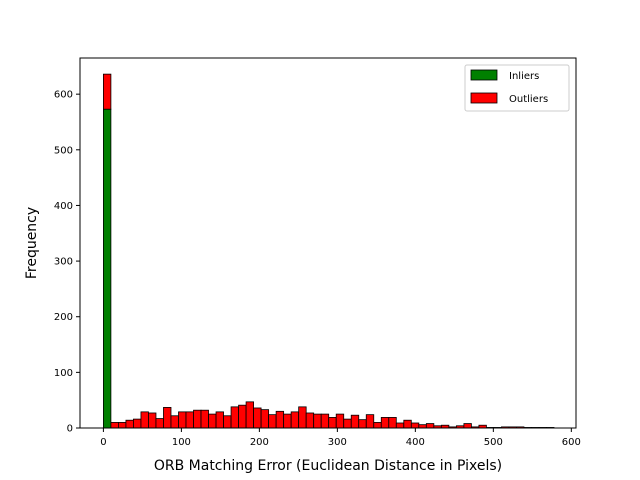  I want to click on y-axis-label: Frequency, so click(32, 243).